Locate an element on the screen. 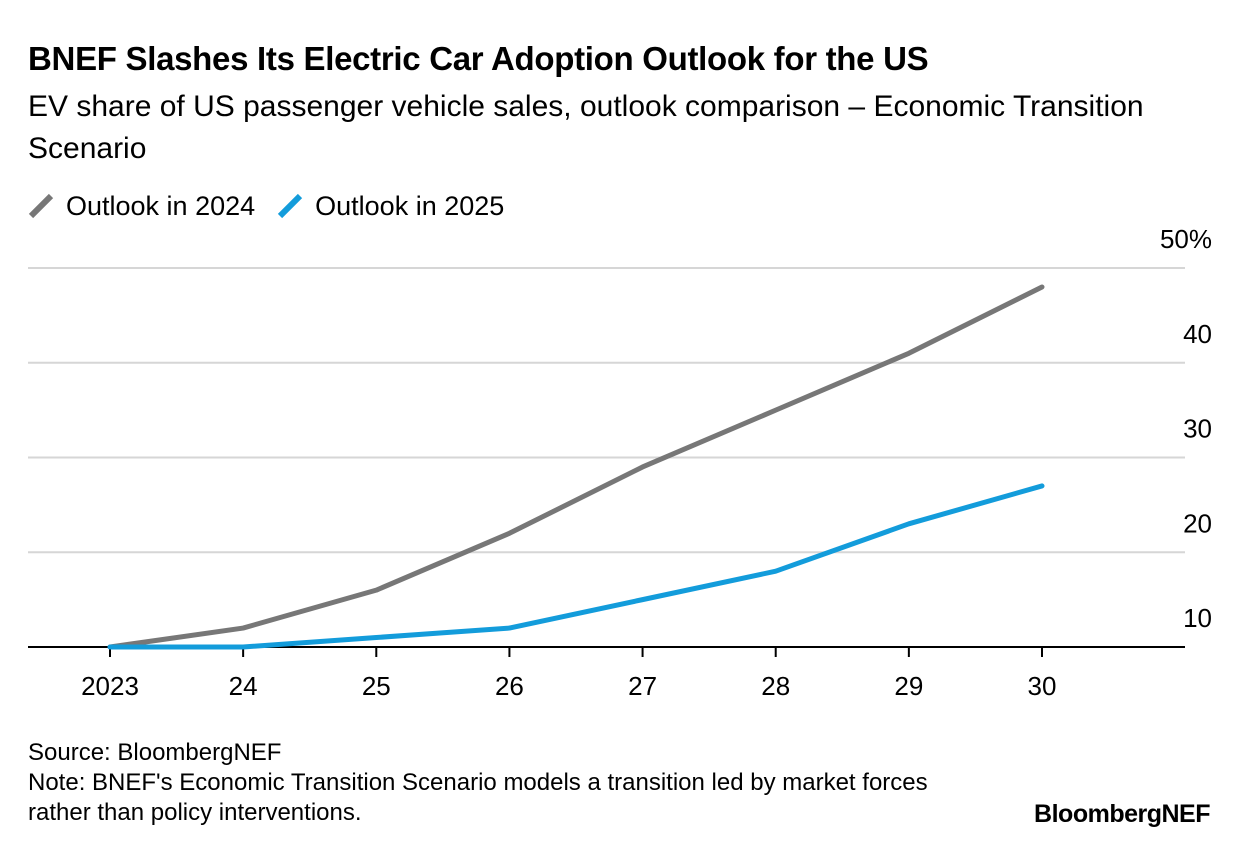 This screenshot has height=854, width=1240. y-tick-label-20: 20 is located at coordinates (1197, 523).